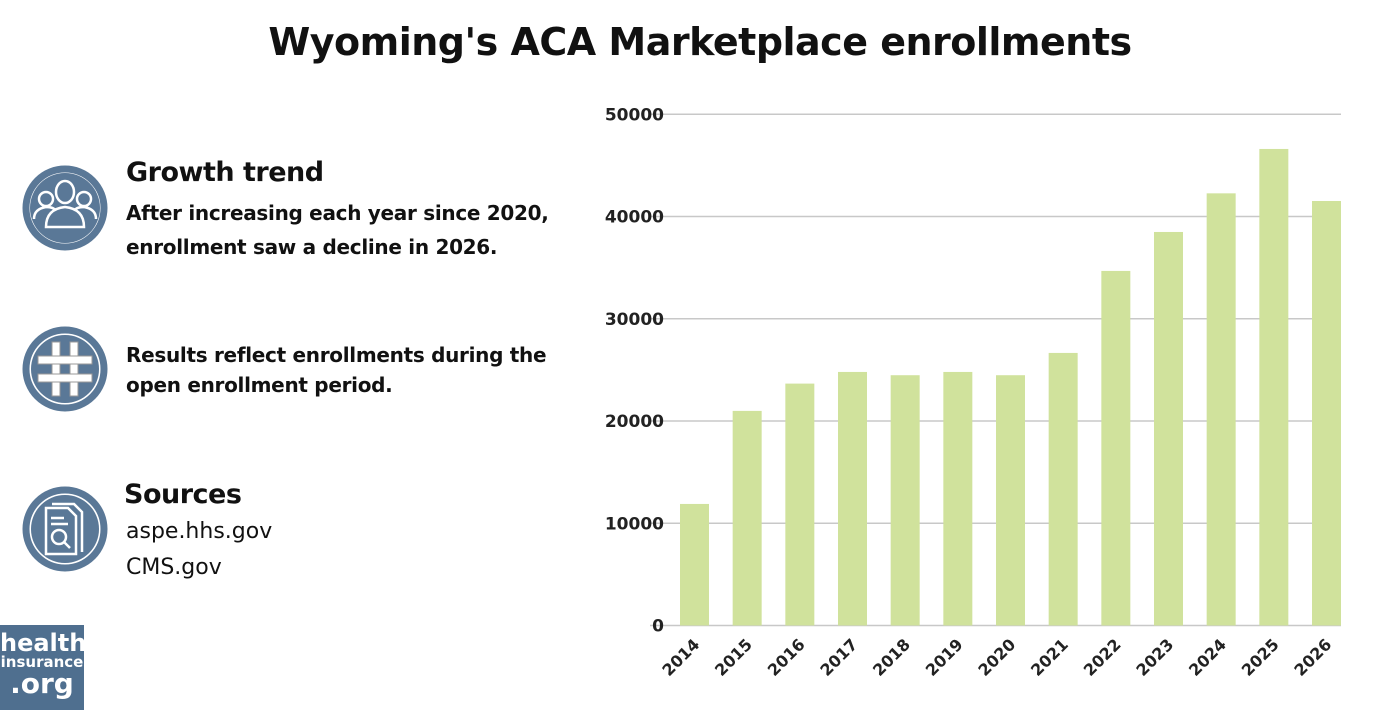 The width and height of the screenshot is (1400, 710). What do you see at coordinates (905, 500) in the screenshot?
I see `bar-2018` at bounding box center [905, 500].